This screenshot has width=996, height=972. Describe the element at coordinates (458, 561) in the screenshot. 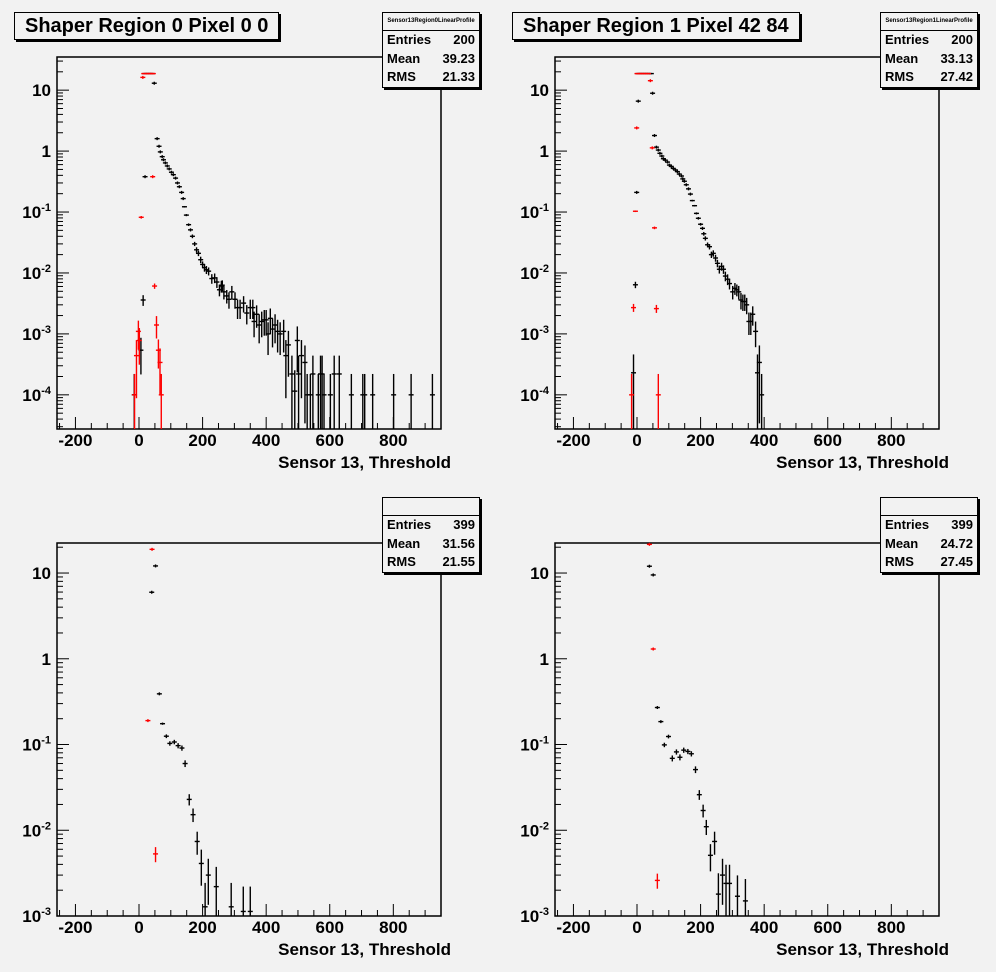

I see `stats-value: 21.55` at that location.